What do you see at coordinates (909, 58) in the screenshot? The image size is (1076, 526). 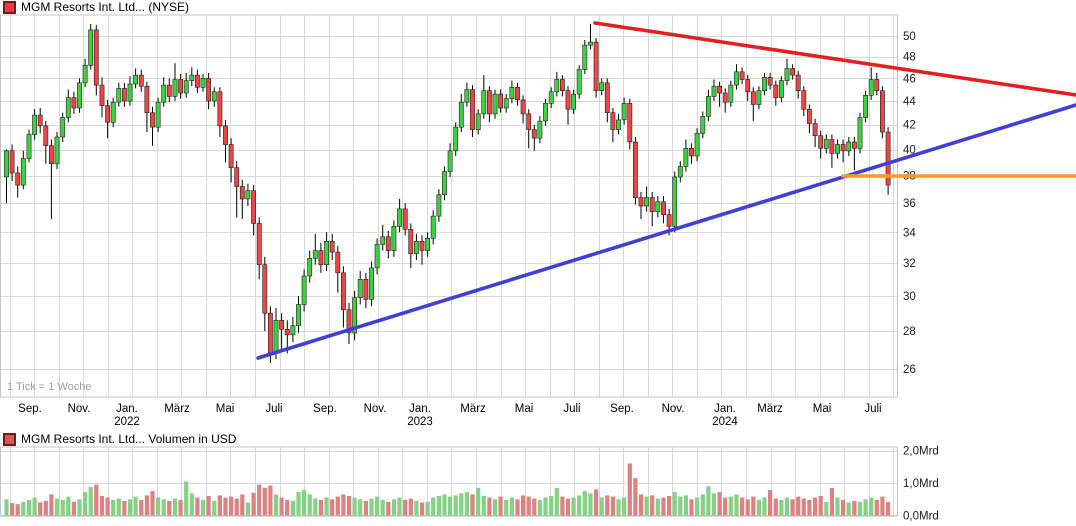 I see `price-axis-tick: 48` at bounding box center [909, 58].